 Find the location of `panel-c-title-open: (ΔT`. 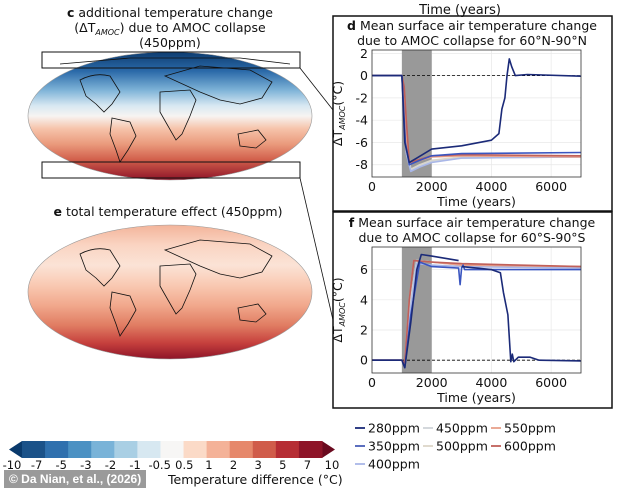

panel-c-title-open: (ΔT is located at coordinates (84, 27).